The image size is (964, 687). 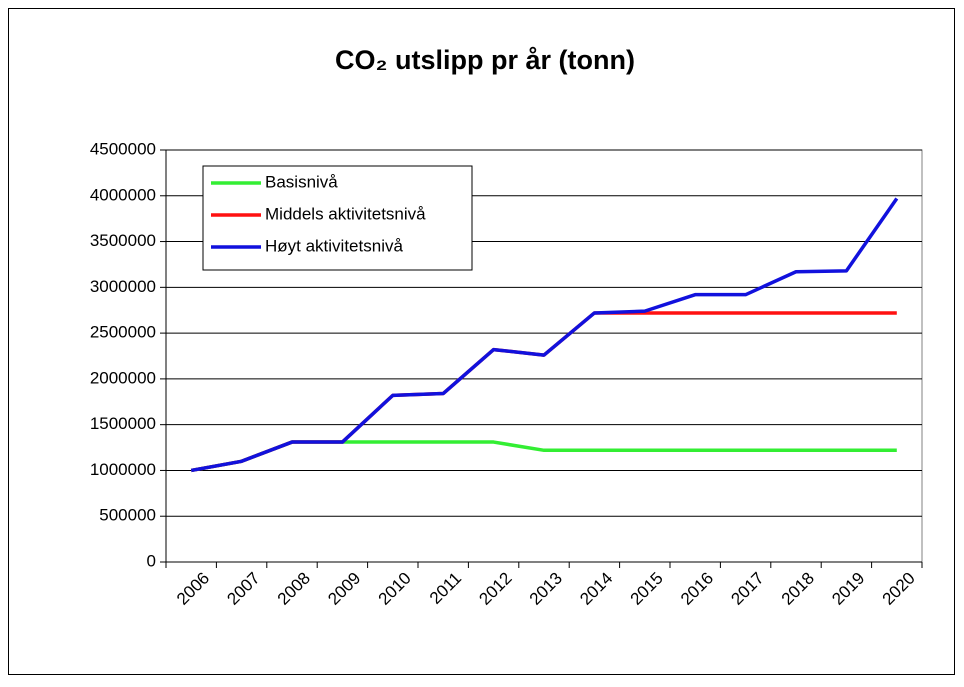 What do you see at coordinates (345, 213) in the screenshot?
I see `legend-label: Middels aktivitetsnivå` at bounding box center [345, 213].